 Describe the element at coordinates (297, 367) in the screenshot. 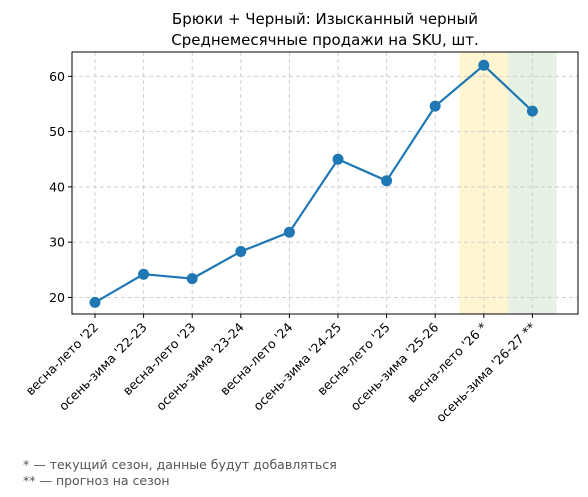

I see `x-tick-label-6: осень-зима '24-25` at that location.